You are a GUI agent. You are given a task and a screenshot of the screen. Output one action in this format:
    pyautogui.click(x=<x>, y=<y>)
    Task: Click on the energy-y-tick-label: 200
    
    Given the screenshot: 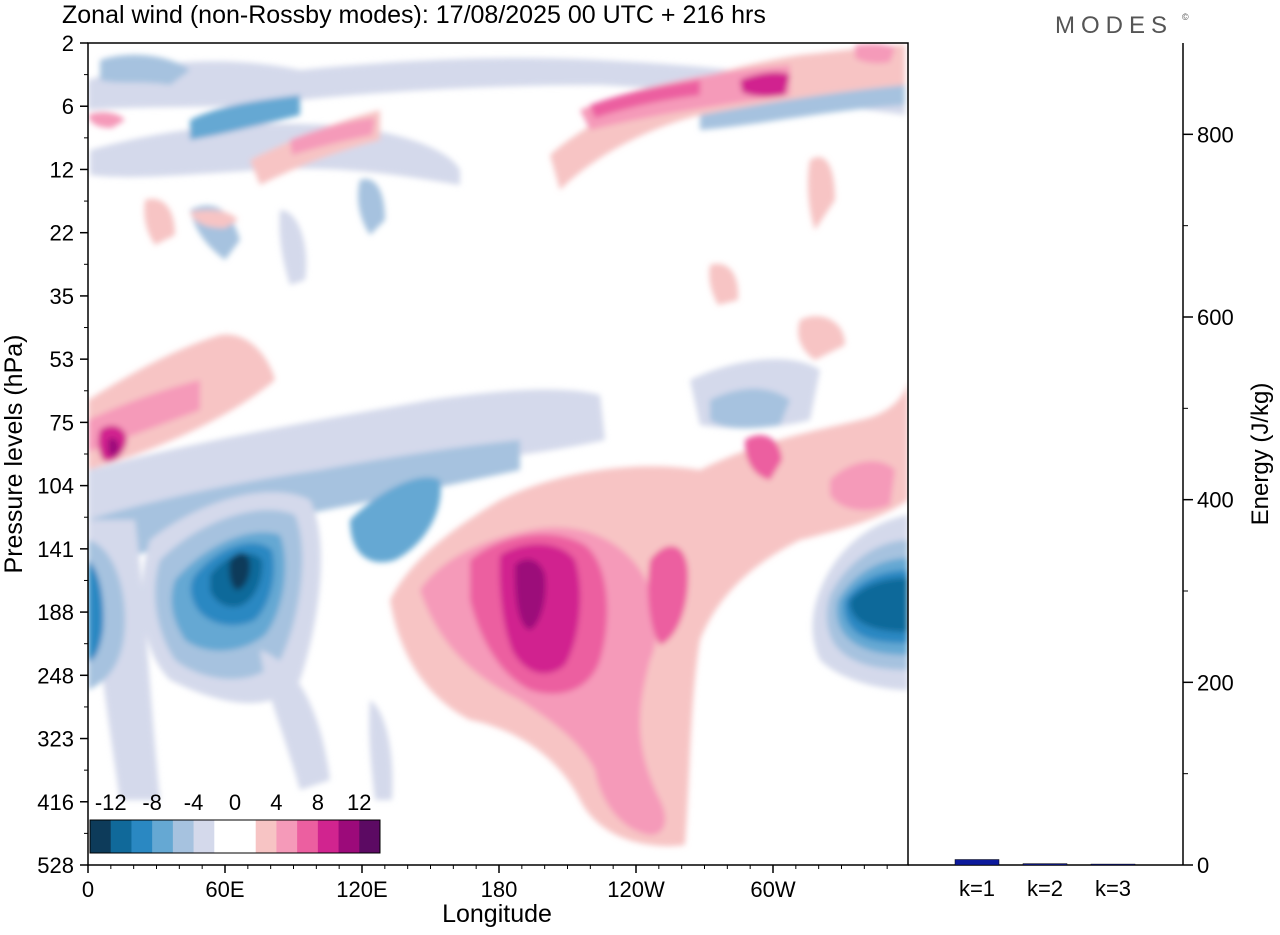 What is the action you would take?
    pyautogui.click(x=1215, y=682)
    